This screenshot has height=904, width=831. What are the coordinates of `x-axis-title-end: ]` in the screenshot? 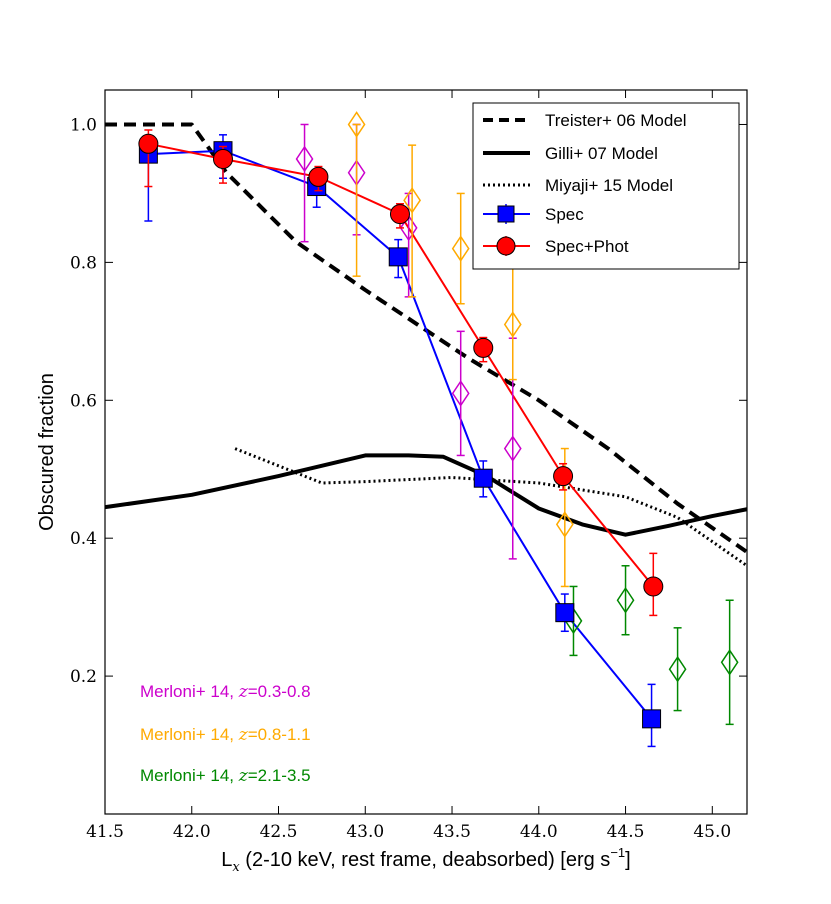 It's located at (628, 860).